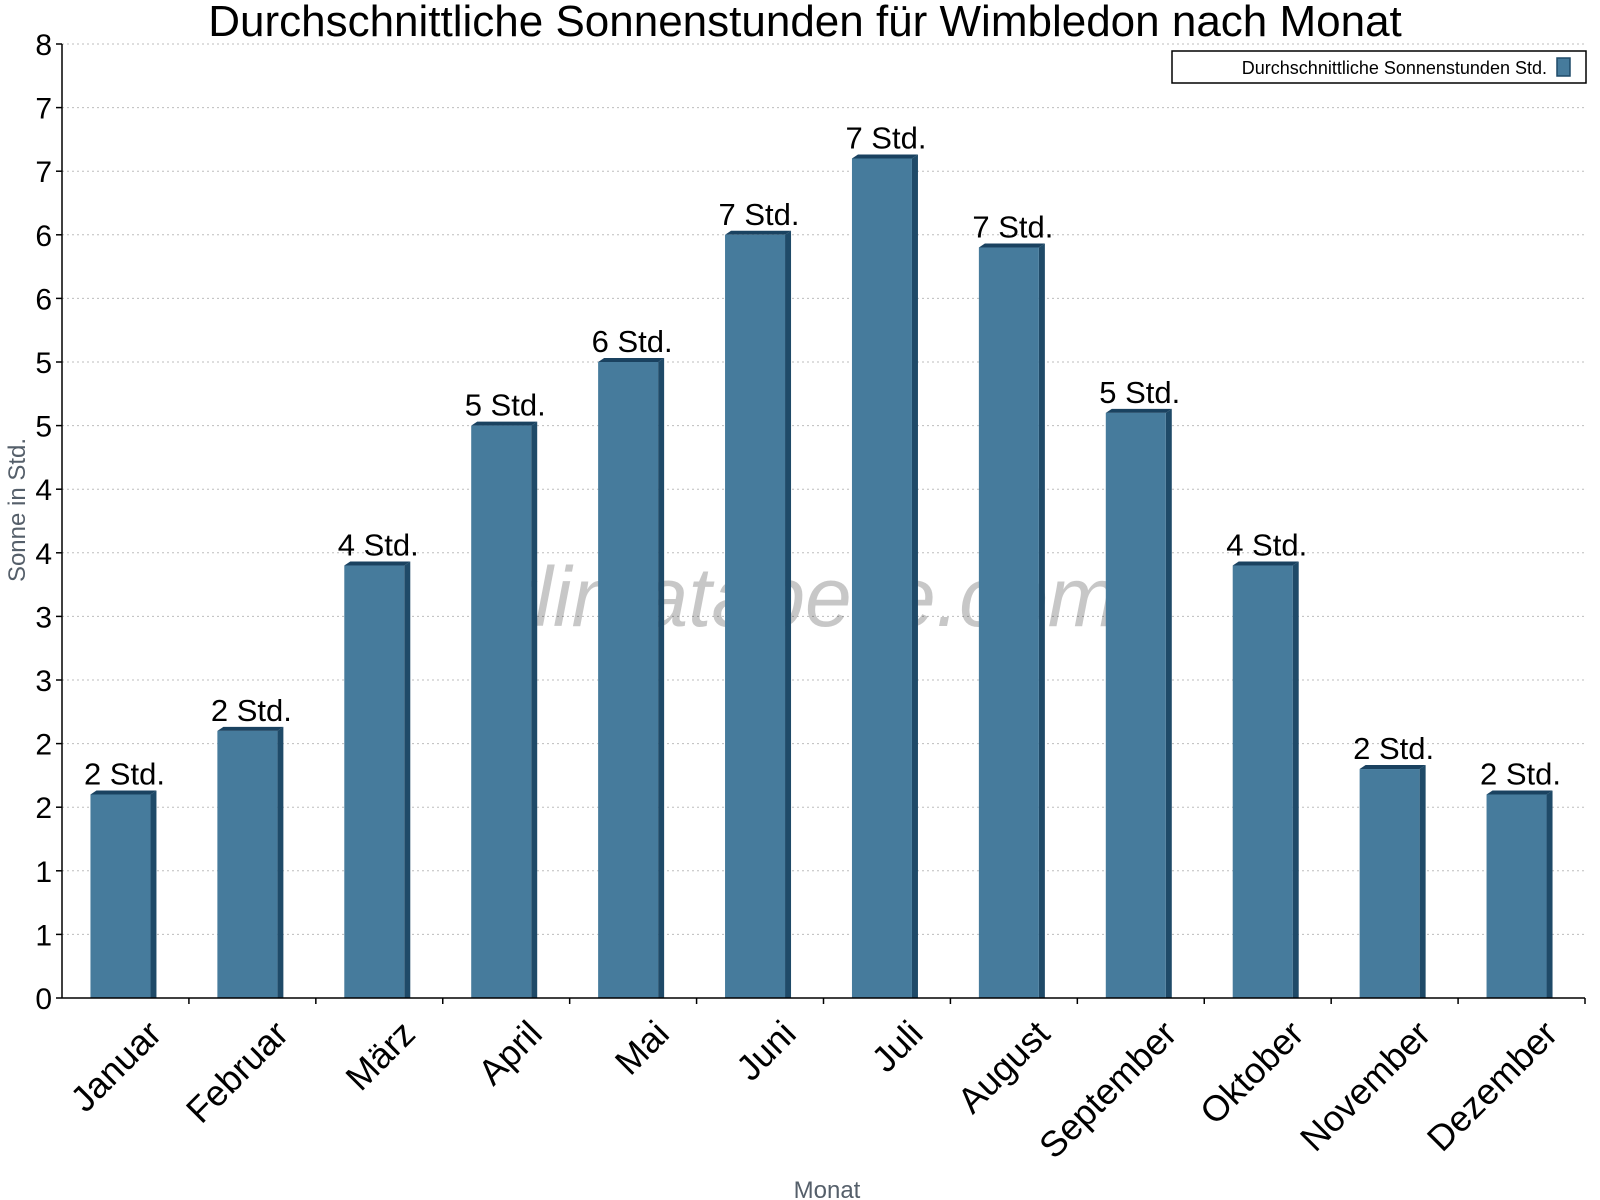  What do you see at coordinates (115, 1066) in the screenshot?
I see `x-tick-label: Januar` at bounding box center [115, 1066].